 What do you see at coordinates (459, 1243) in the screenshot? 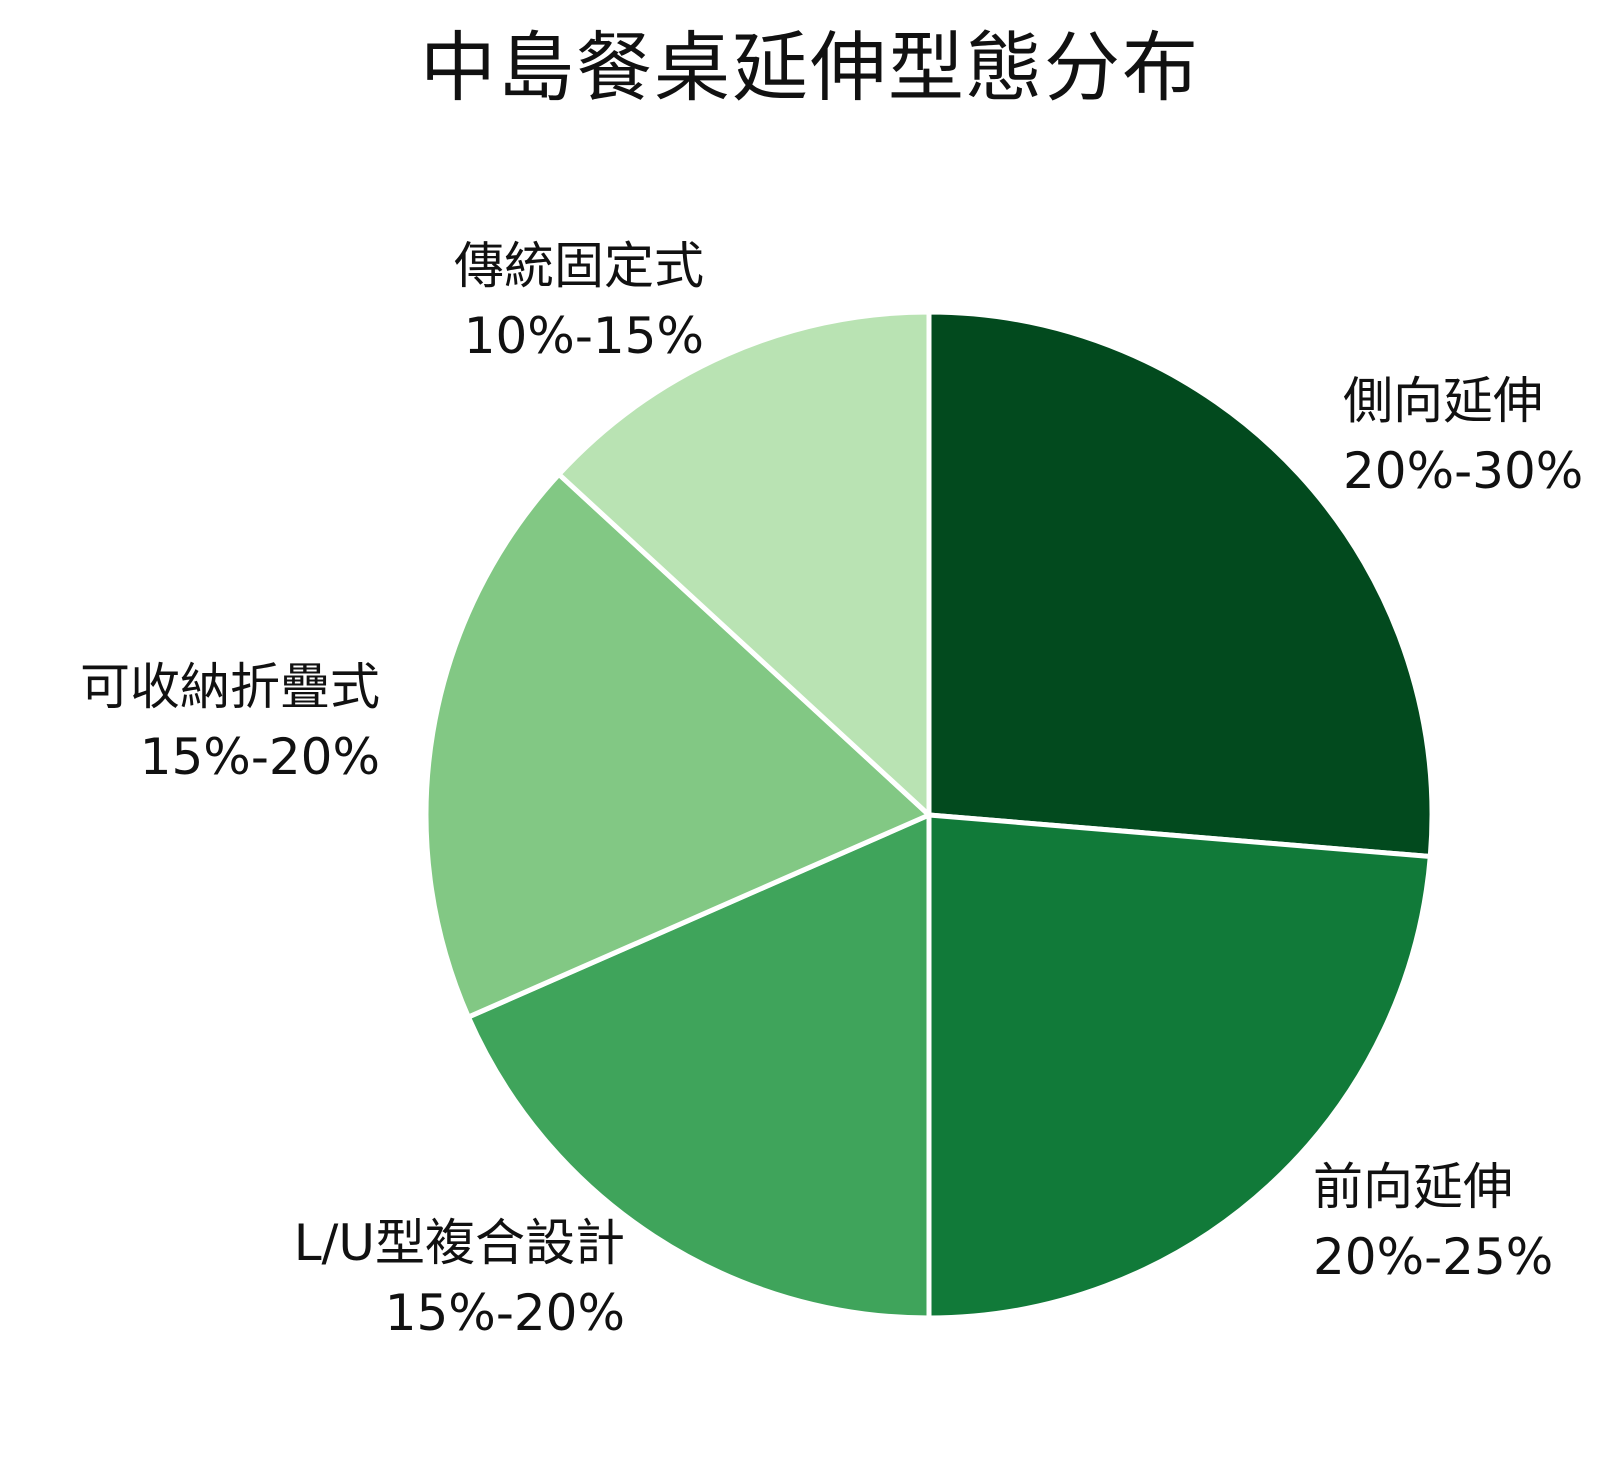
I see `slice-name-label: L/U型複合設計` at bounding box center [459, 1243].